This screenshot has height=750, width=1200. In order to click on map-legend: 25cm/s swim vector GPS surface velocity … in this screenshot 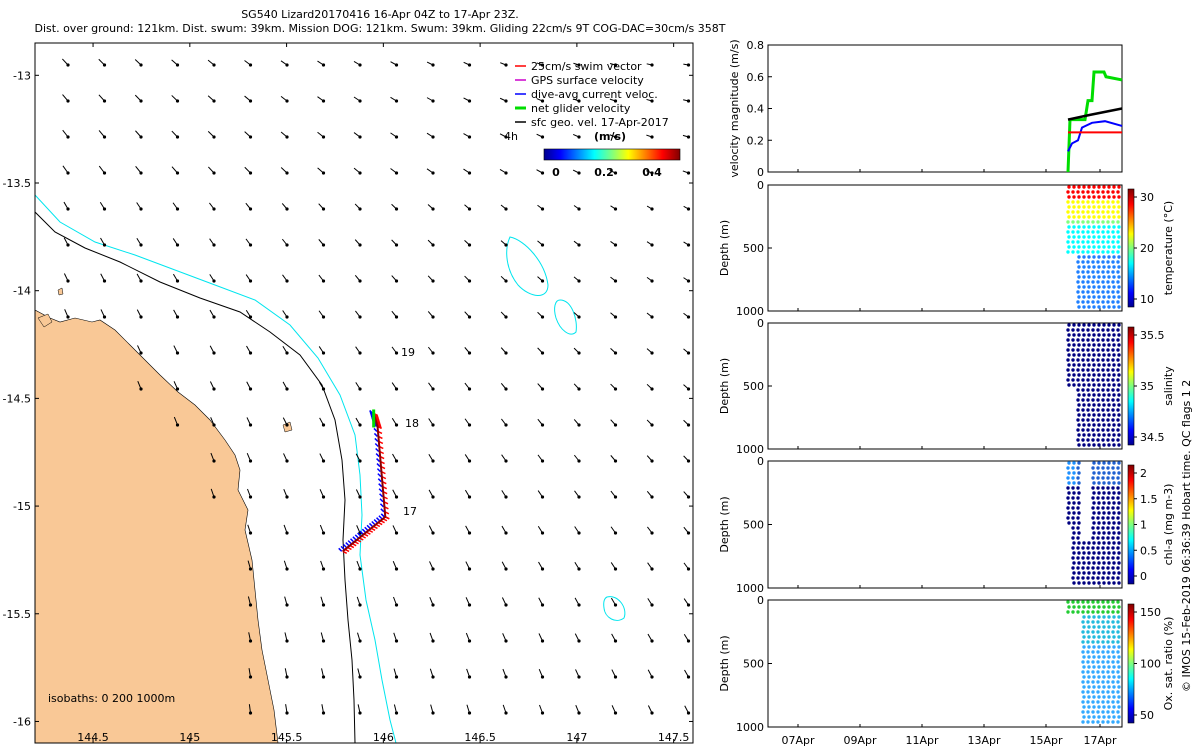, I will do `click(586, 101)`.